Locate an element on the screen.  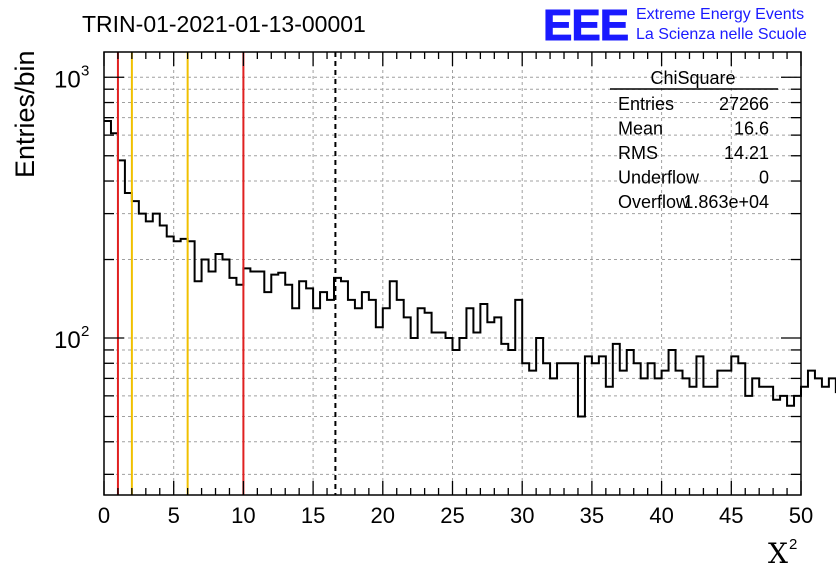
stats-row-label: Overflow is located at coordinates (654, 202).